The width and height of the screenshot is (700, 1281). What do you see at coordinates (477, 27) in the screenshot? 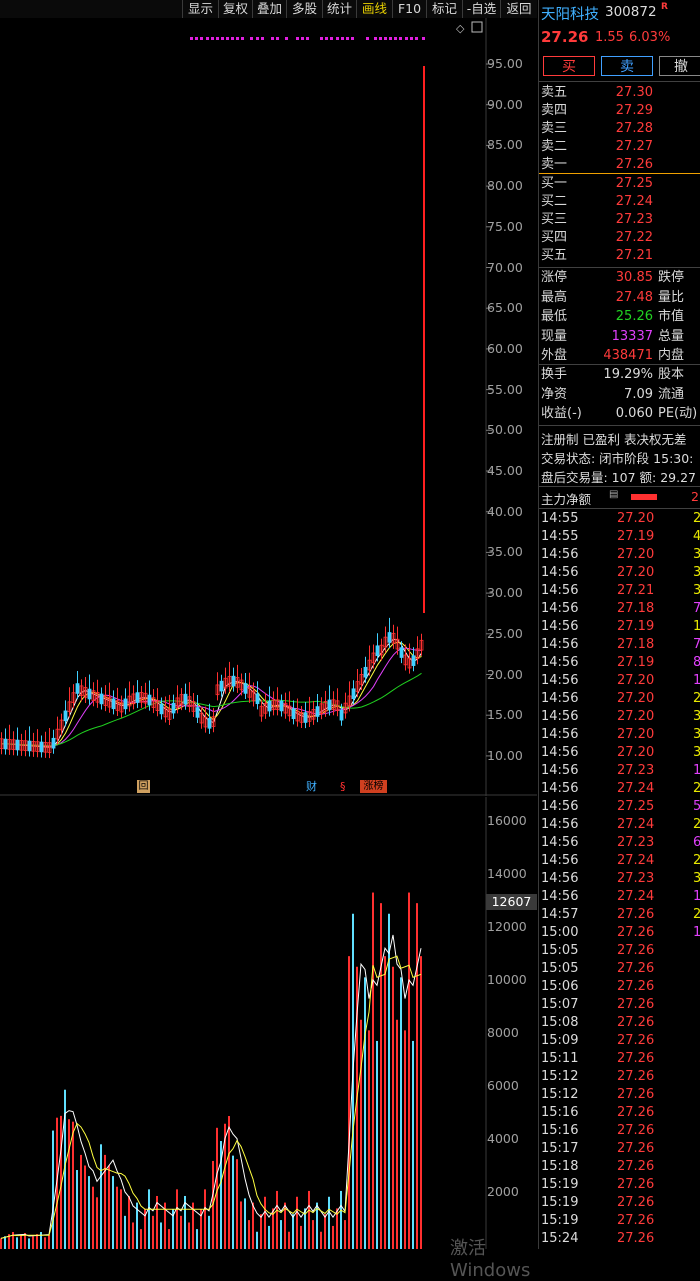
I see `maximize-icon` at bounding box center [477, 27].